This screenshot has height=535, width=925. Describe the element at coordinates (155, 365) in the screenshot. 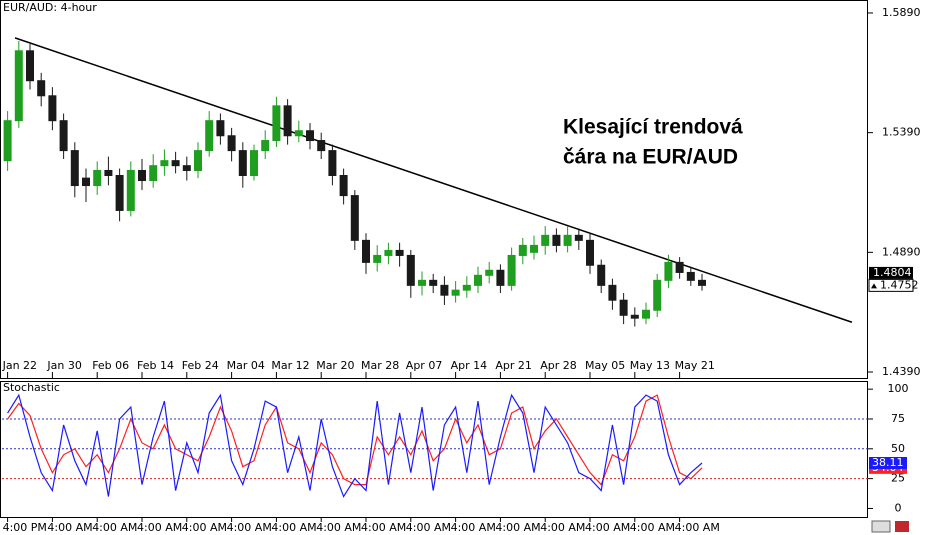

I see `x-tick-label: Feb 14` at that location.